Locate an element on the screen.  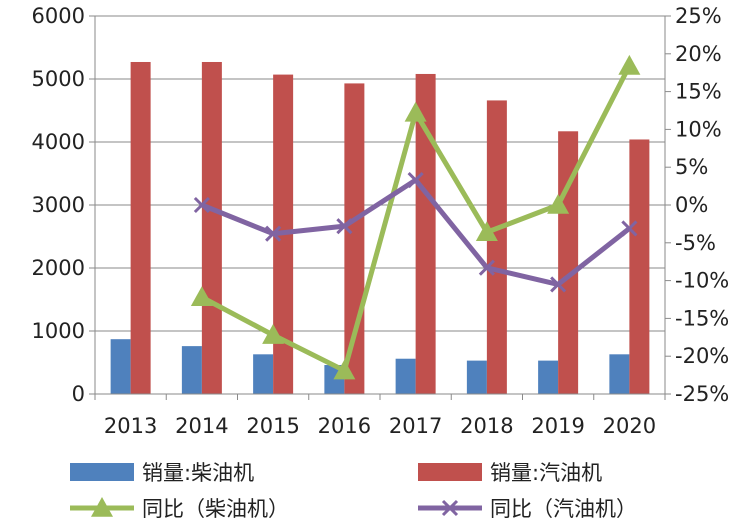
left-tick-label: 3000 is located at coordinates (58, 205).